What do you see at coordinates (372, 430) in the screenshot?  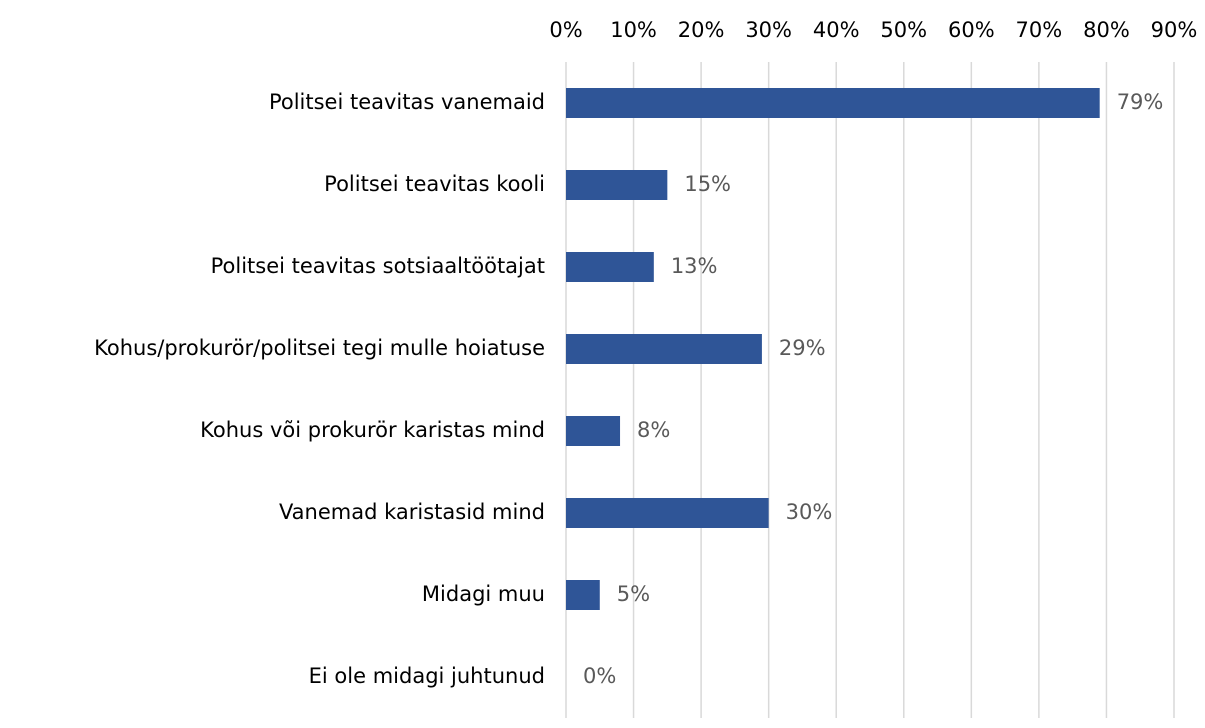 I see `category-label: Kohus või prokurör karistas mind` at bounding box center [372, 430].